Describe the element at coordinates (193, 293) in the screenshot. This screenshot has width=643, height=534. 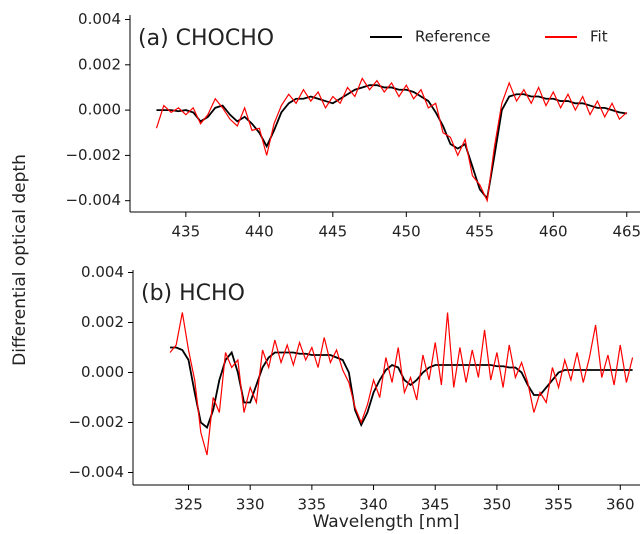
I see `panel-title: (b) HCHO` at that location.